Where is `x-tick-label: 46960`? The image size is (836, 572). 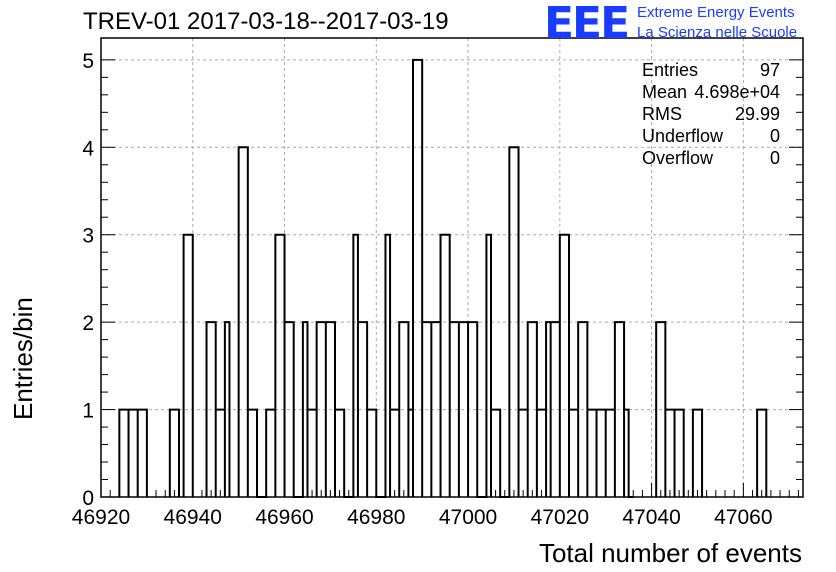 x-tick-label: 46960 is located at coordinates (284, 517).